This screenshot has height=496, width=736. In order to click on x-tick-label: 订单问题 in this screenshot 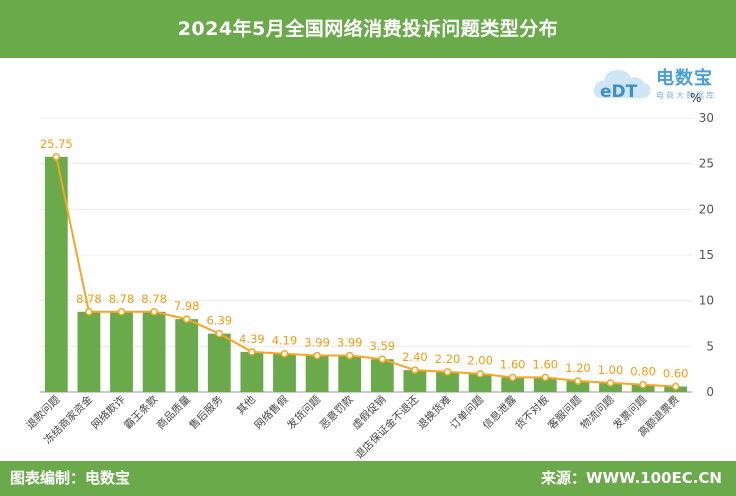, I will do `click(466, 412)`.